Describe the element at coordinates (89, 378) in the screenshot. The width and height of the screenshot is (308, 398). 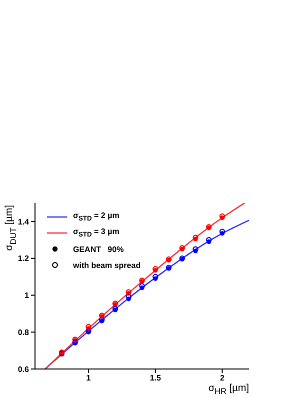
I see `x-tick-label: 1` at that location.